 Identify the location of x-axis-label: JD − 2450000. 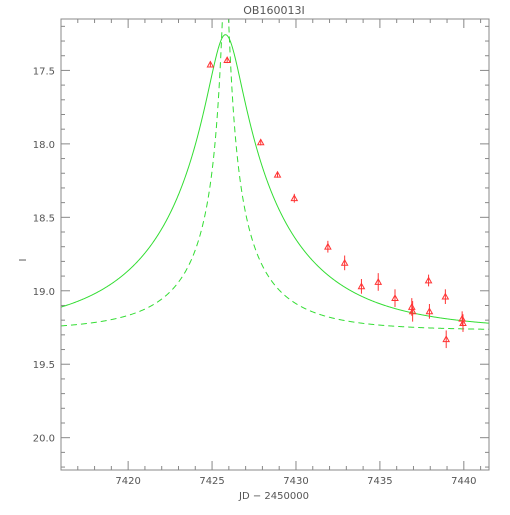
(273, 496).